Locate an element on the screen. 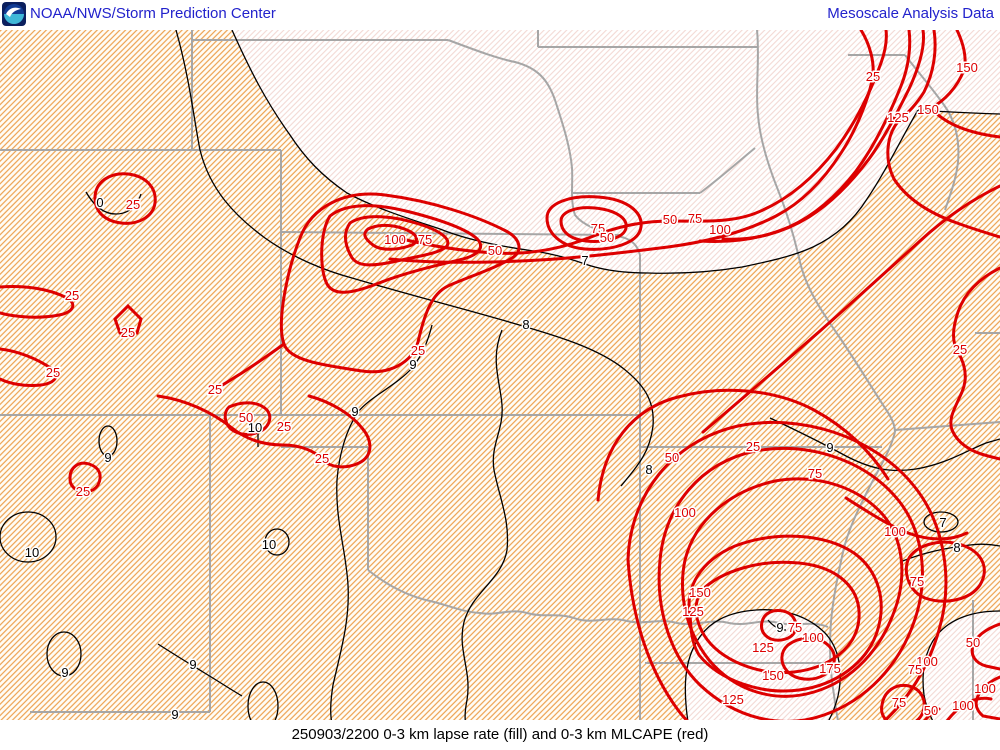  noaa-logo-icon is located at coordinates (14, 14).